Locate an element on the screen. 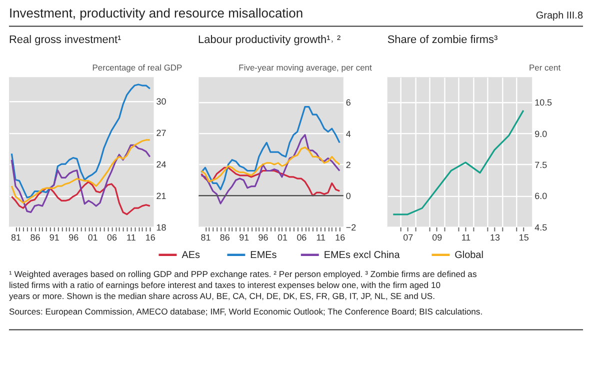  text: ¹ Weighted averages based on rolling GDP and PPP exchange rates. ² Per person employed. ³ Zombie firms are defined as is located at coordinates (242, 273).